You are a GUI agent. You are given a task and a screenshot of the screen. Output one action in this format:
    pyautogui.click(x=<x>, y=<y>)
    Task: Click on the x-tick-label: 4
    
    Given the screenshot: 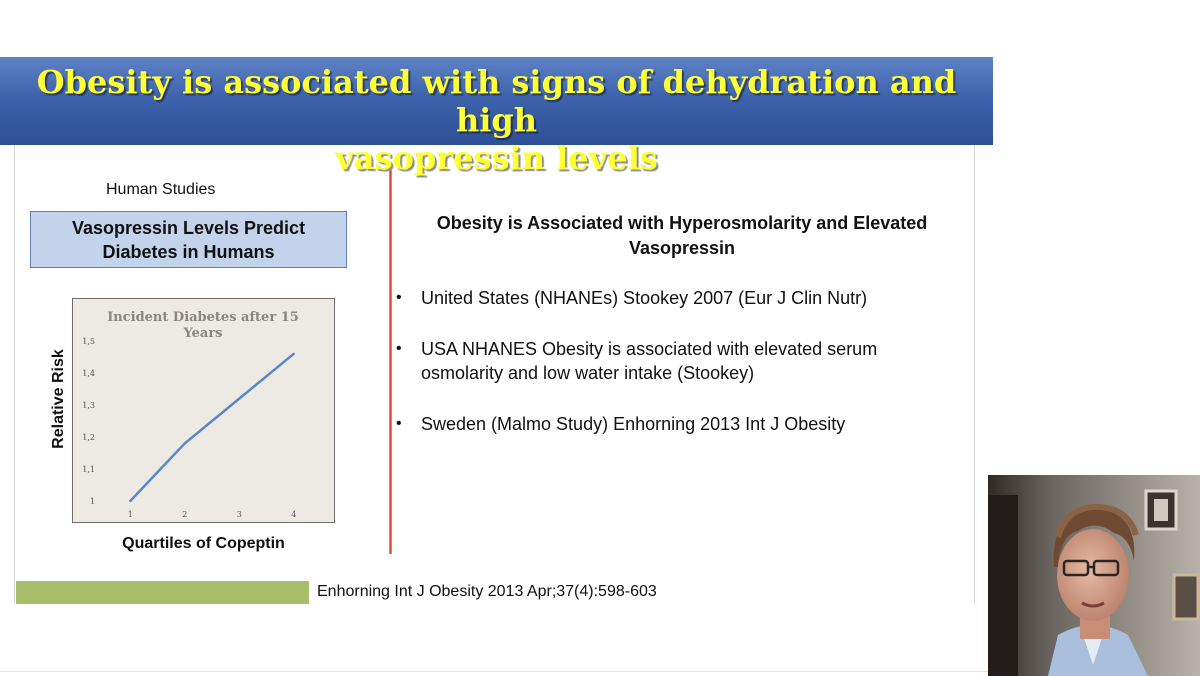 What is the action you would take?
    pyautogui.click(x=293, y=514)
    